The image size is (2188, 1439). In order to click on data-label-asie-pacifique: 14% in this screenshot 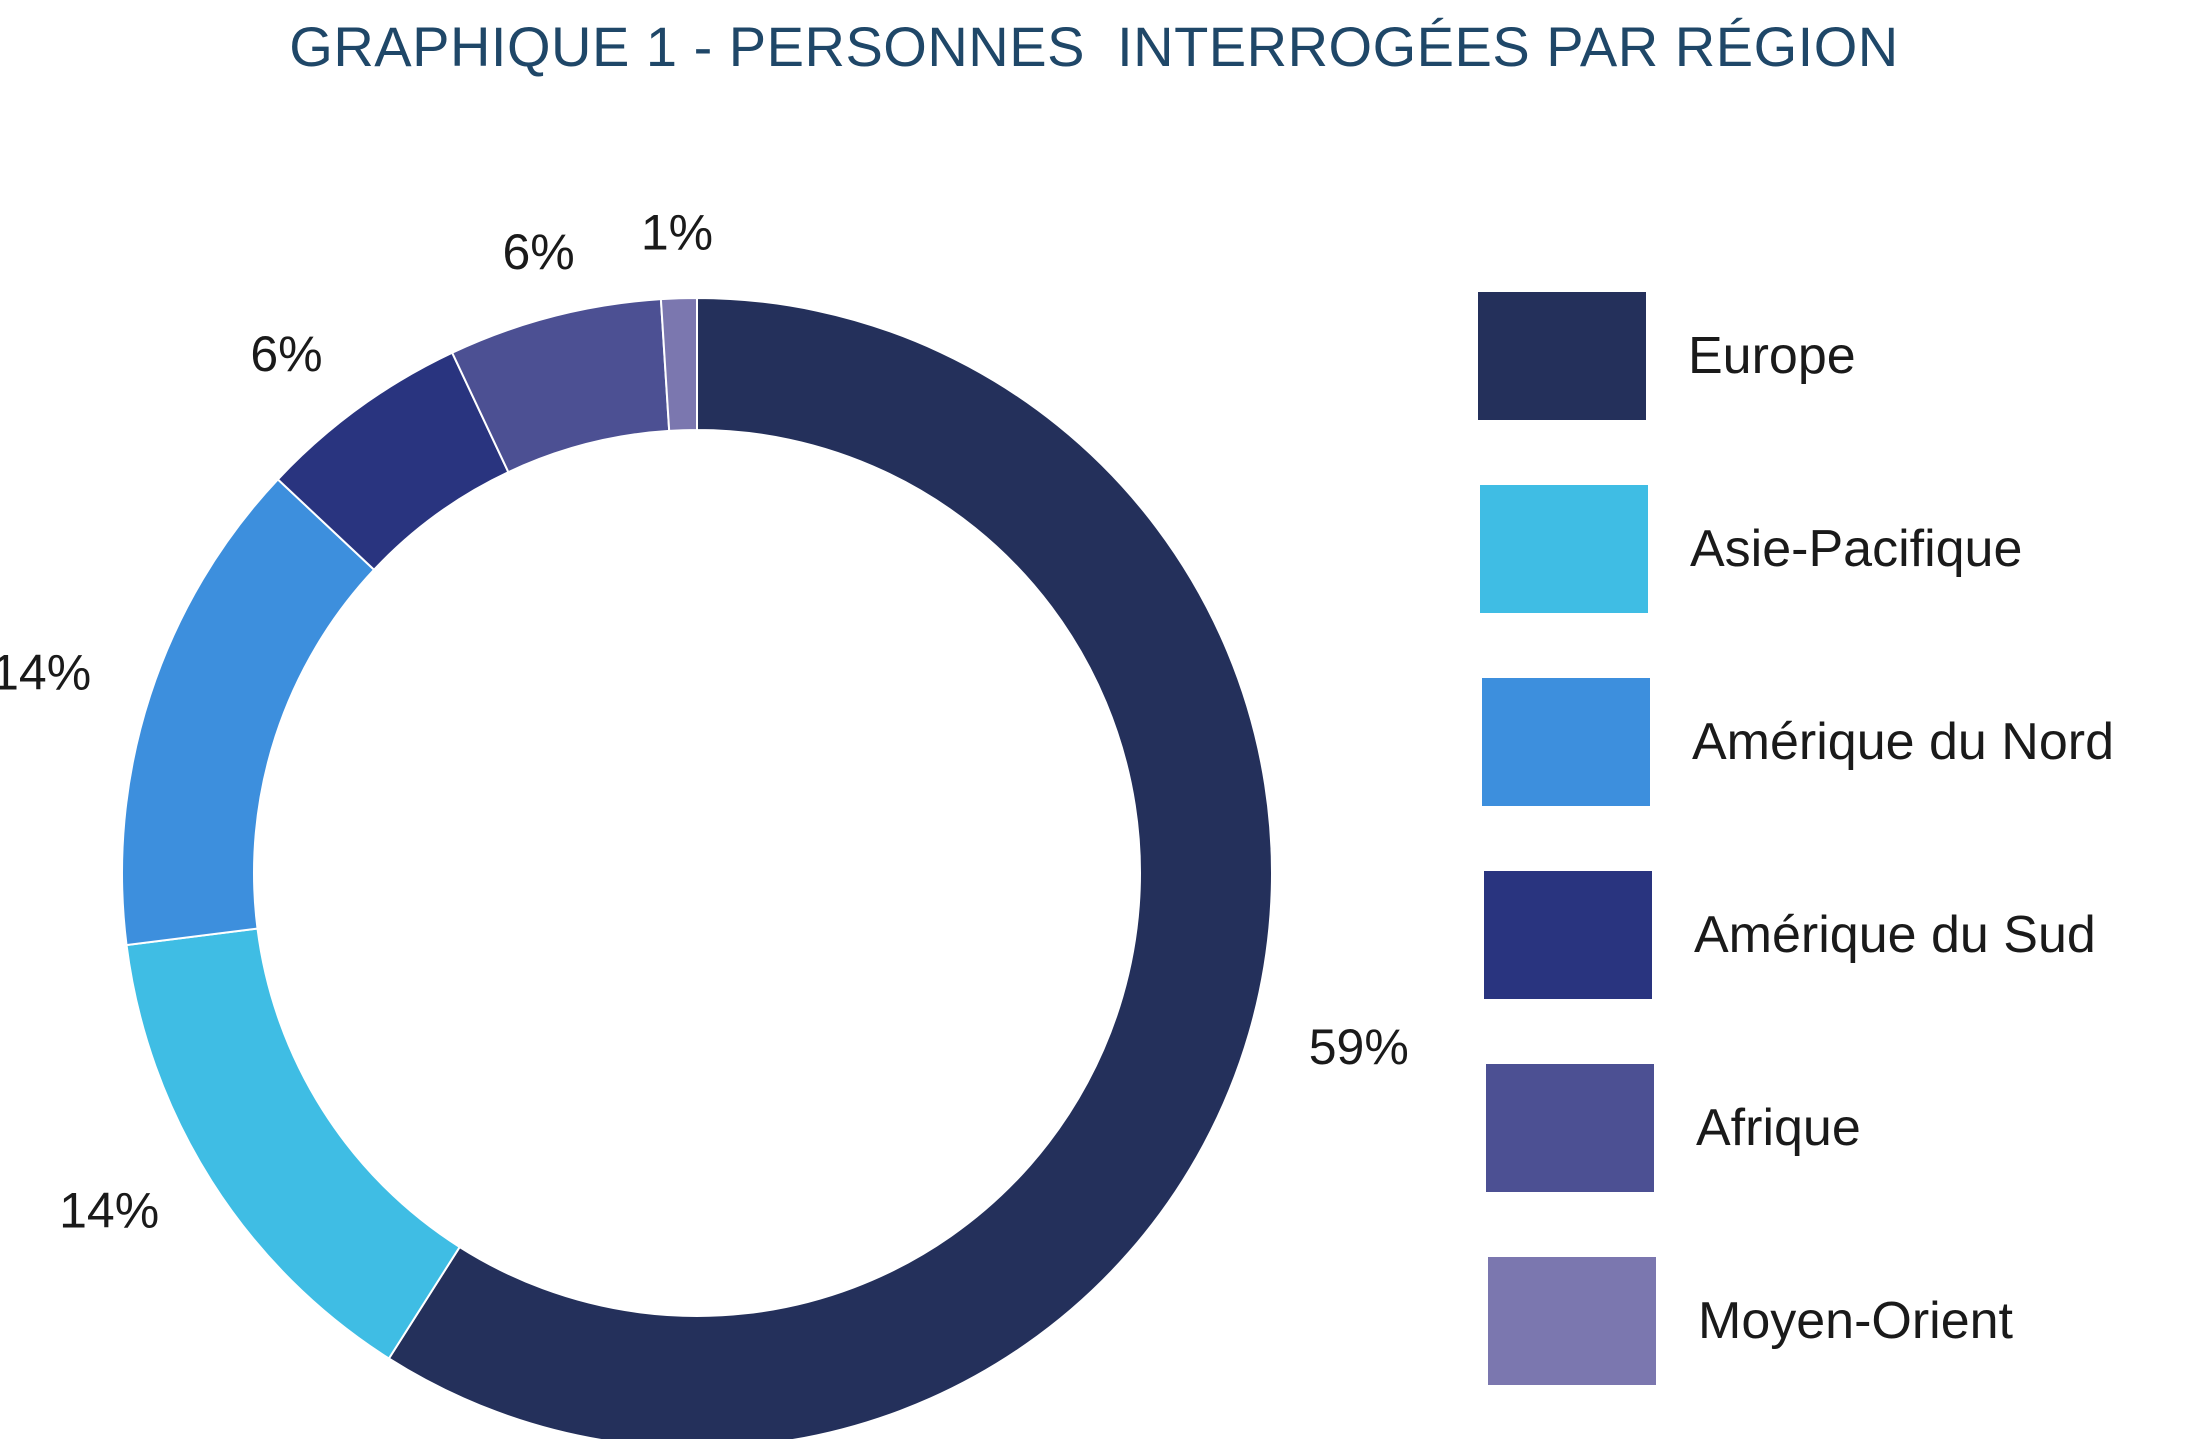, I will do `click(109, 1211)`.